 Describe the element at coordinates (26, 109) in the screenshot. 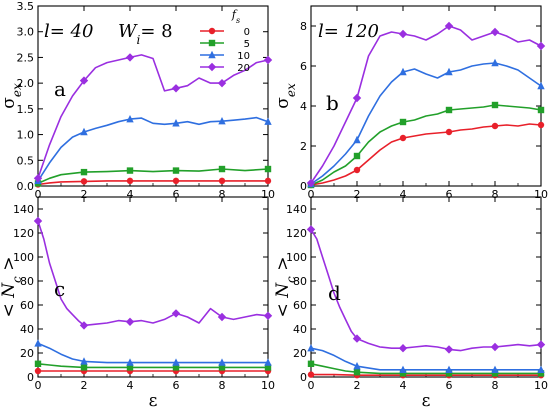

I see `y-tick-label: 1.5` at that location.